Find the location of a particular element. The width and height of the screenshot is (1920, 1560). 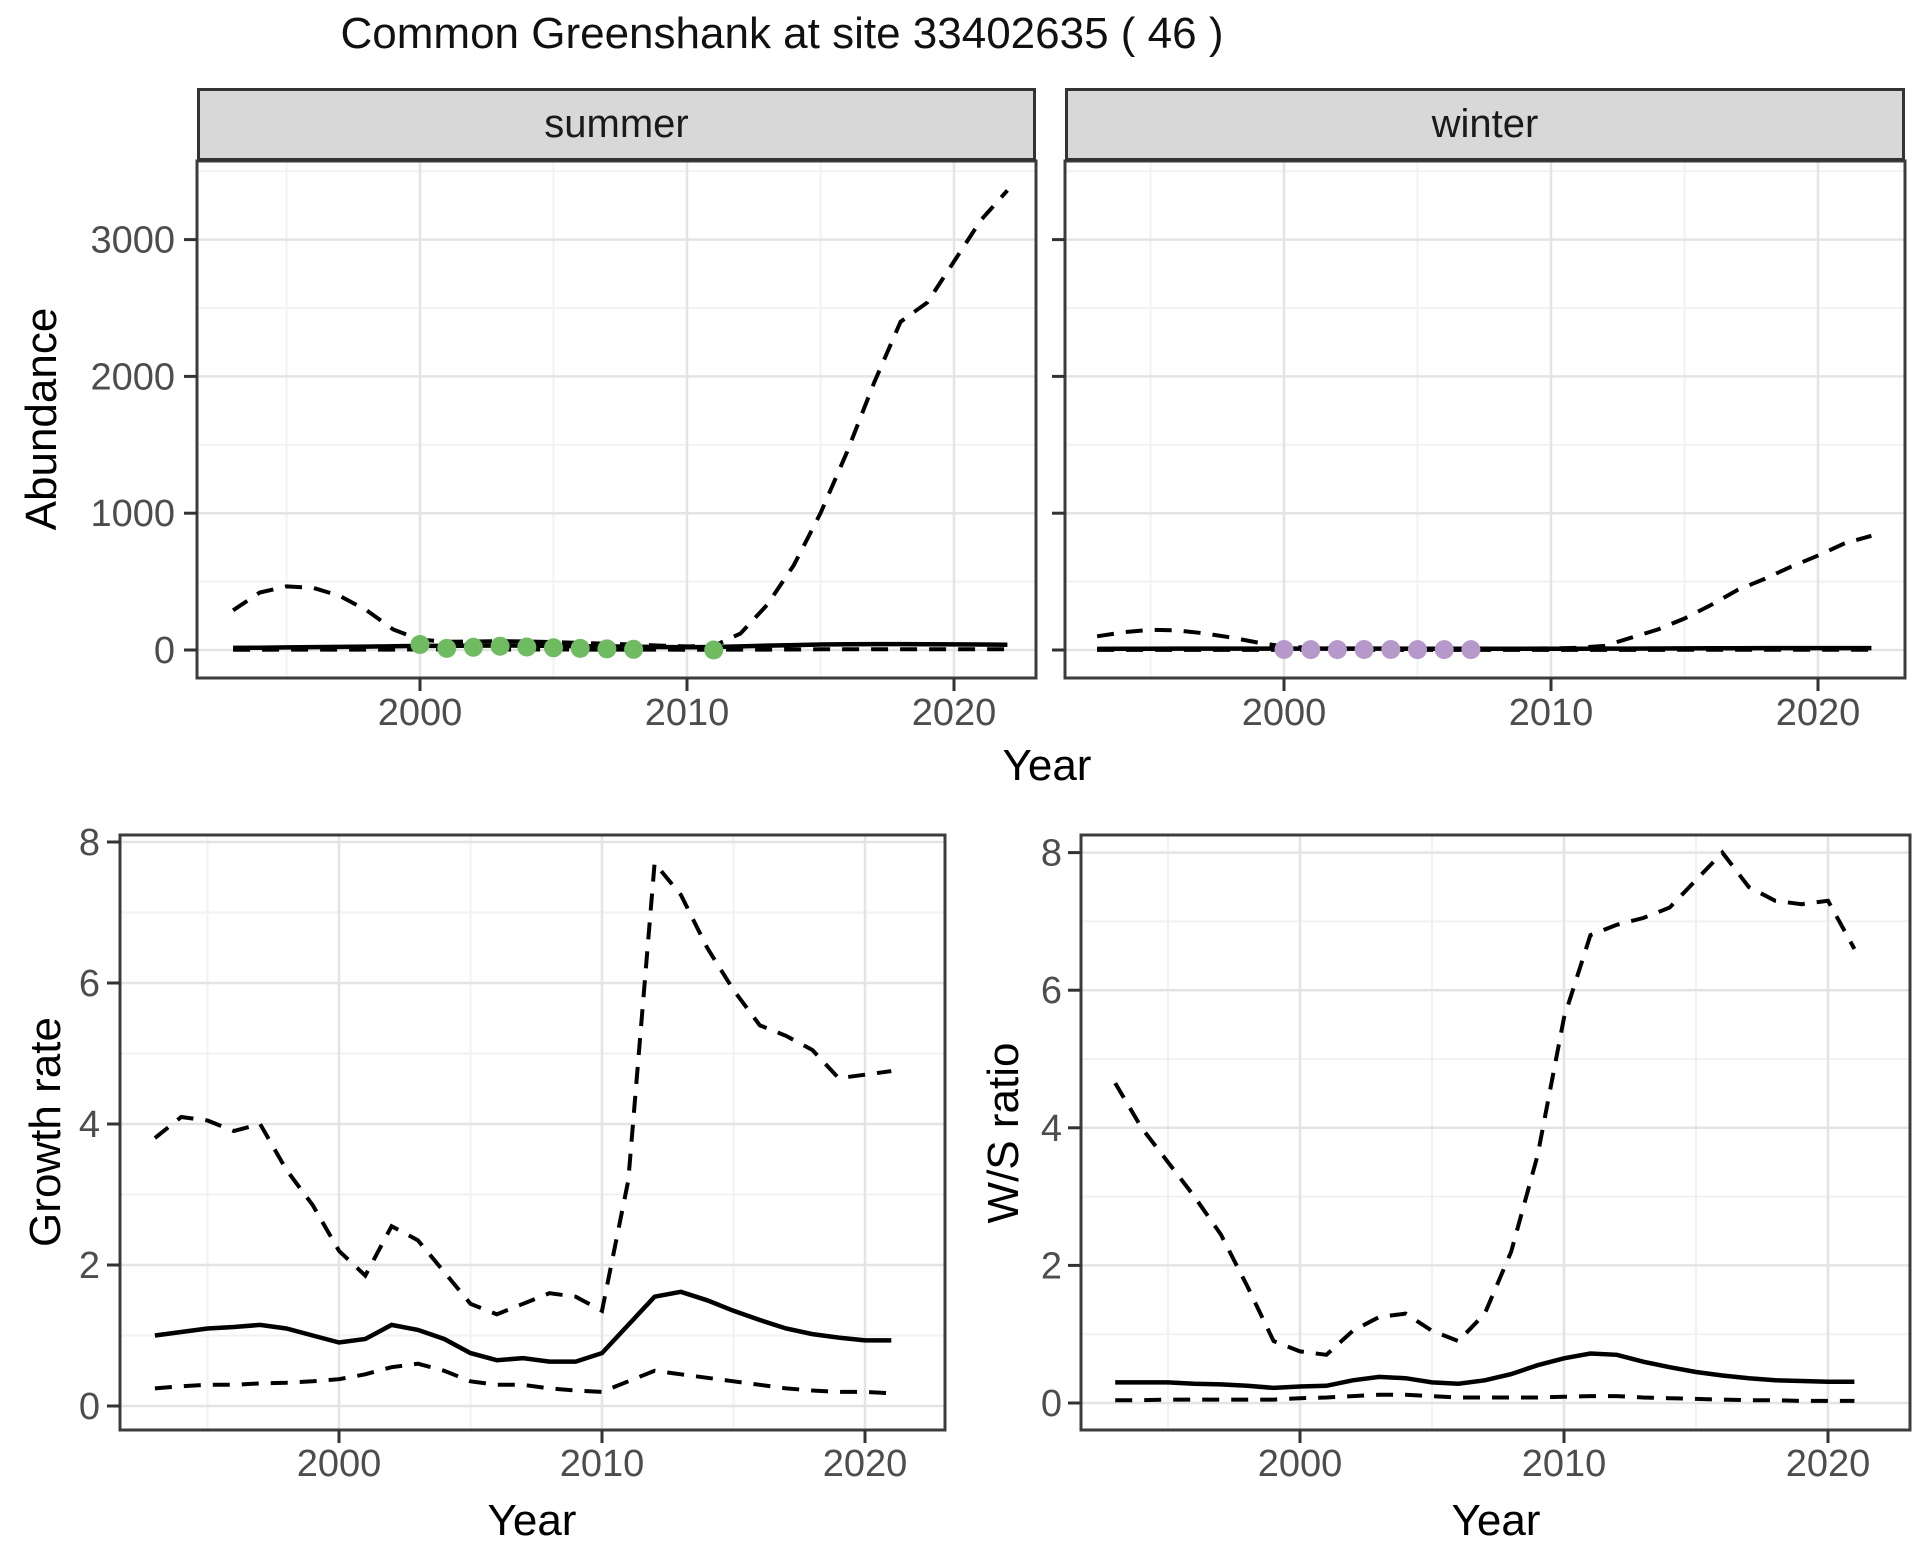

series-growth_rate-lower_95ci is located at coordinates (523, 1378).